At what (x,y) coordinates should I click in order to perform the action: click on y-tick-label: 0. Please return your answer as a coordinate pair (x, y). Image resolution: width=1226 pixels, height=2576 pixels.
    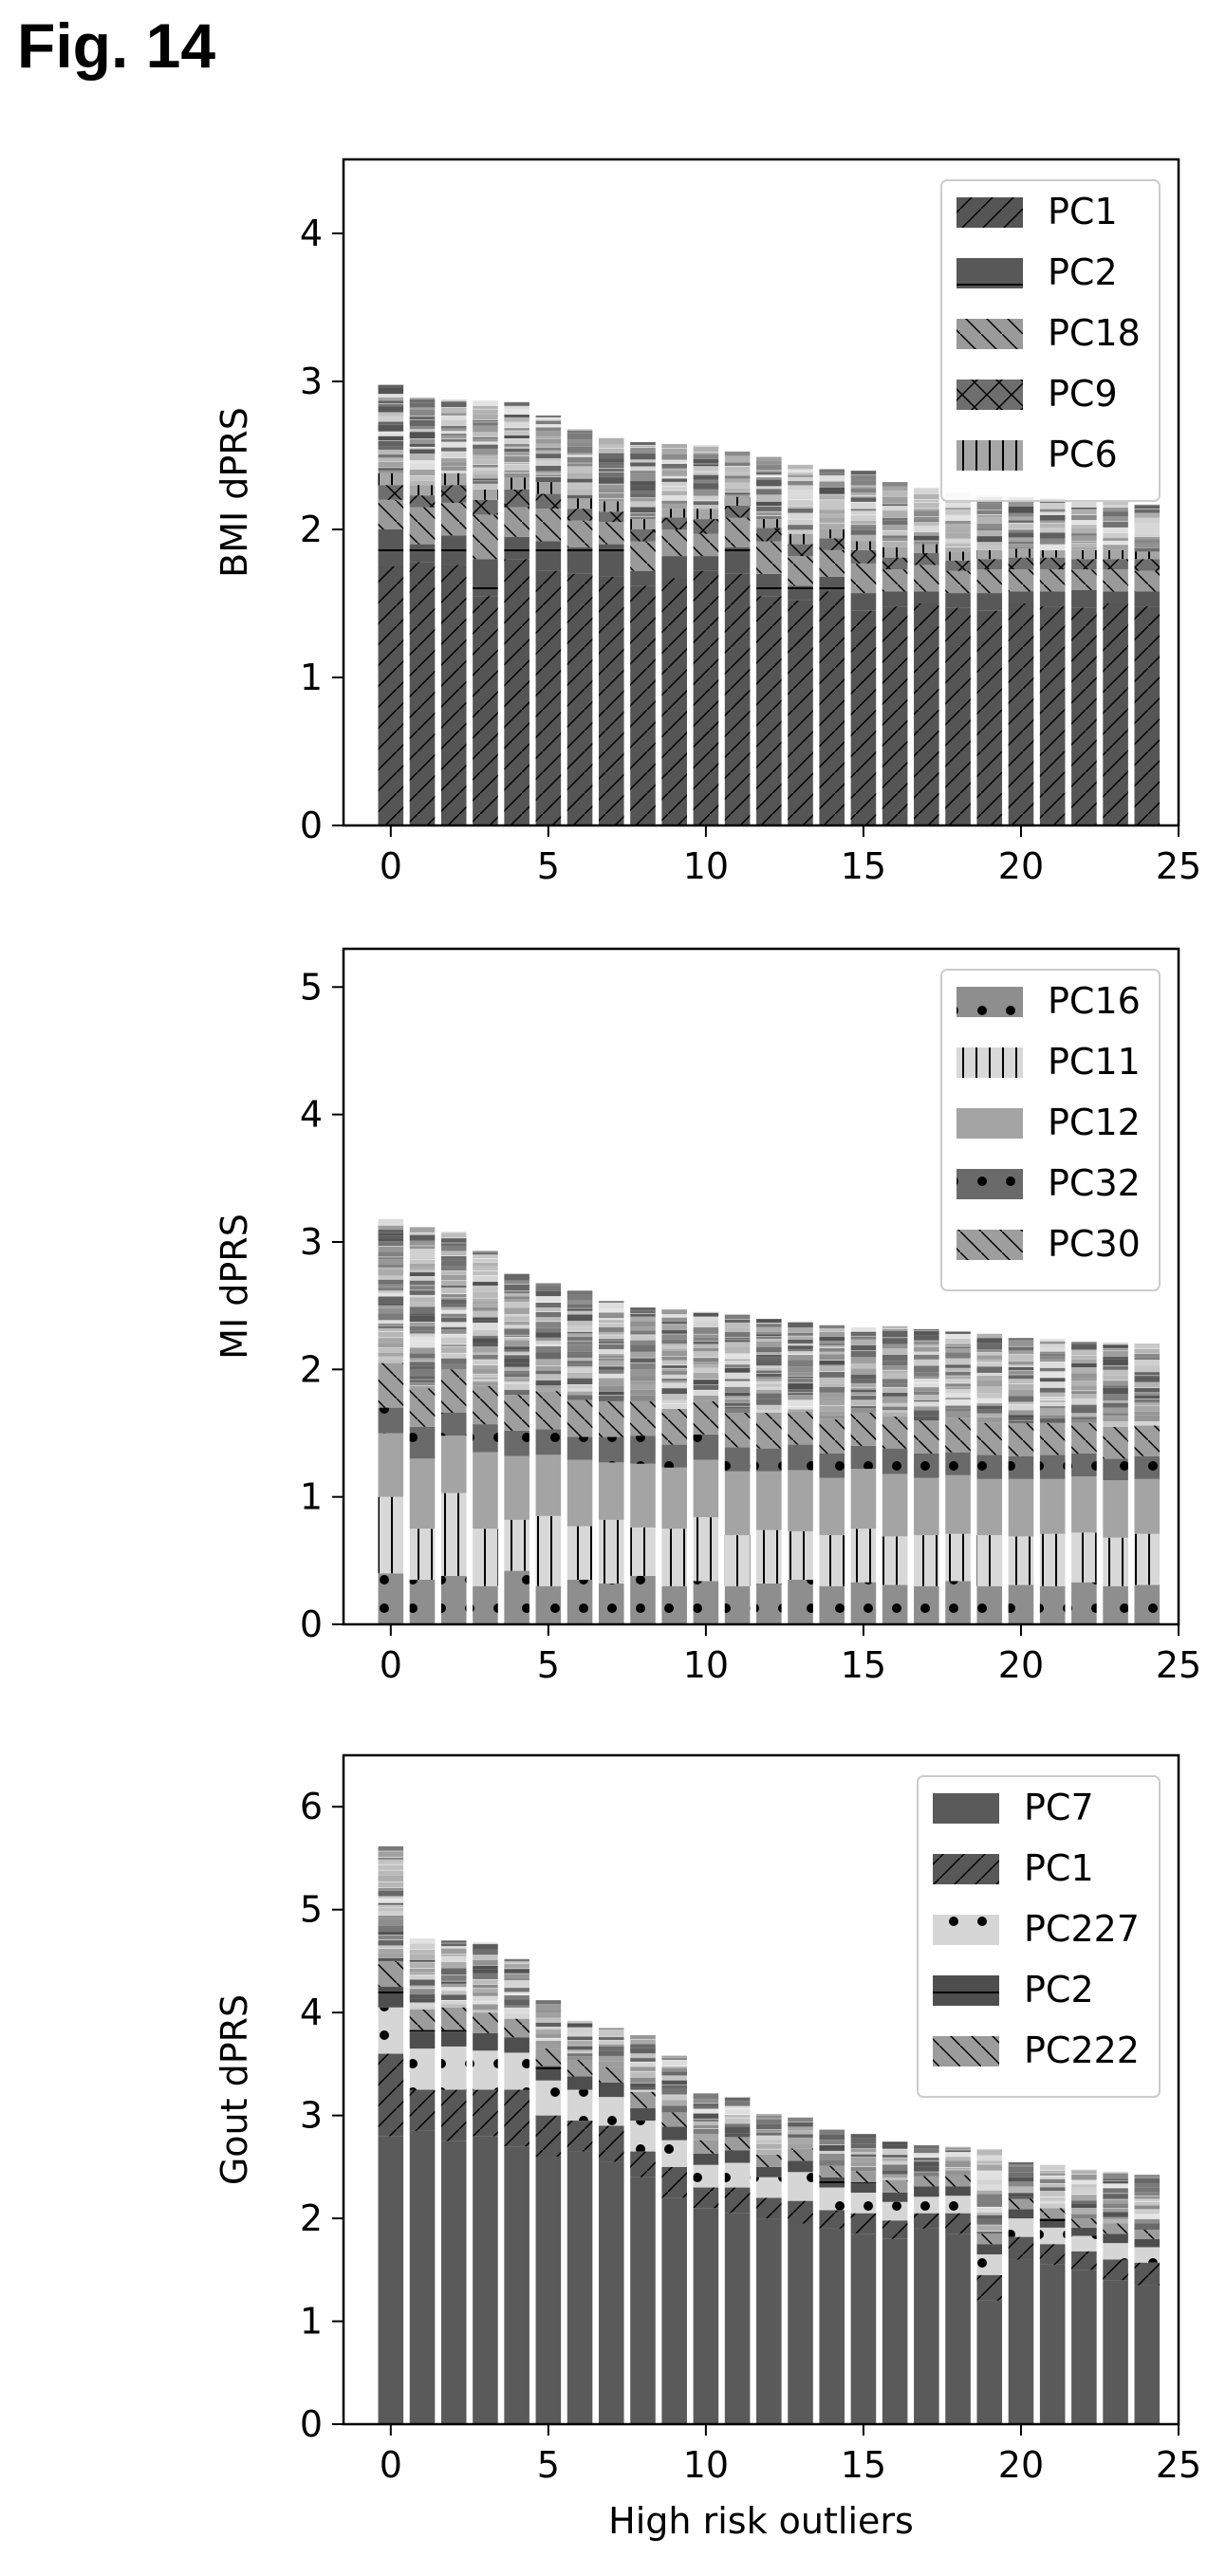
    Looking at the image, I should click on (311, 1624).